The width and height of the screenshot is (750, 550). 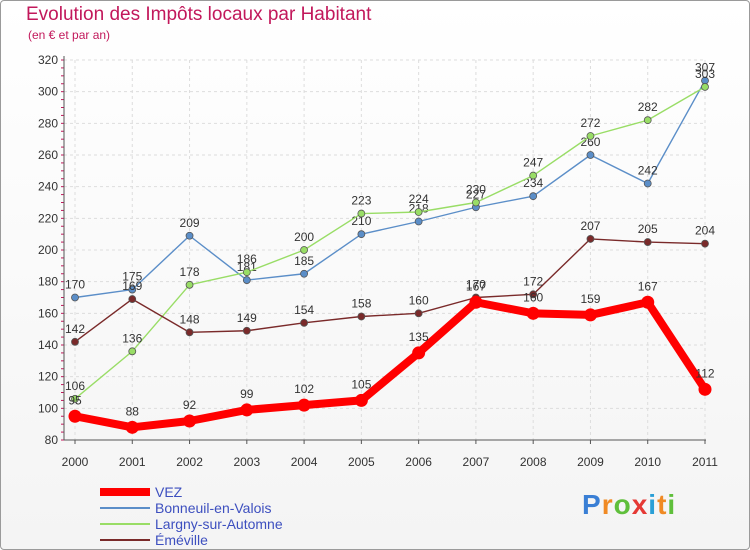 What do you see at coordinates (361, 384) in the screenshot?
I see `data-label: 105` at bounding box center [361, 384].